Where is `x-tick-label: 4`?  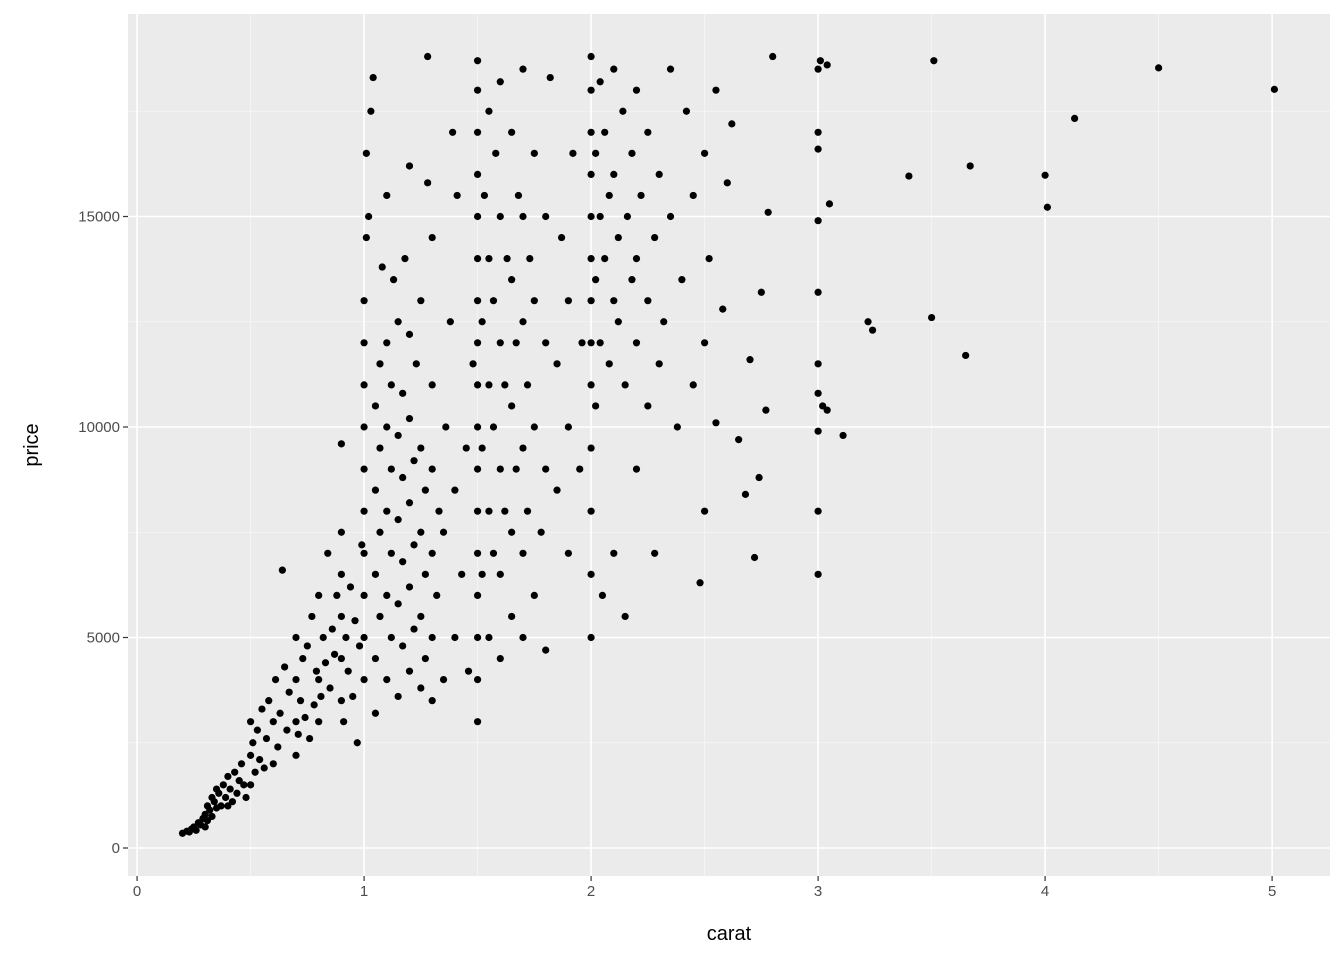 x-tick-label: 4 is located at coordinates (1045, 891).